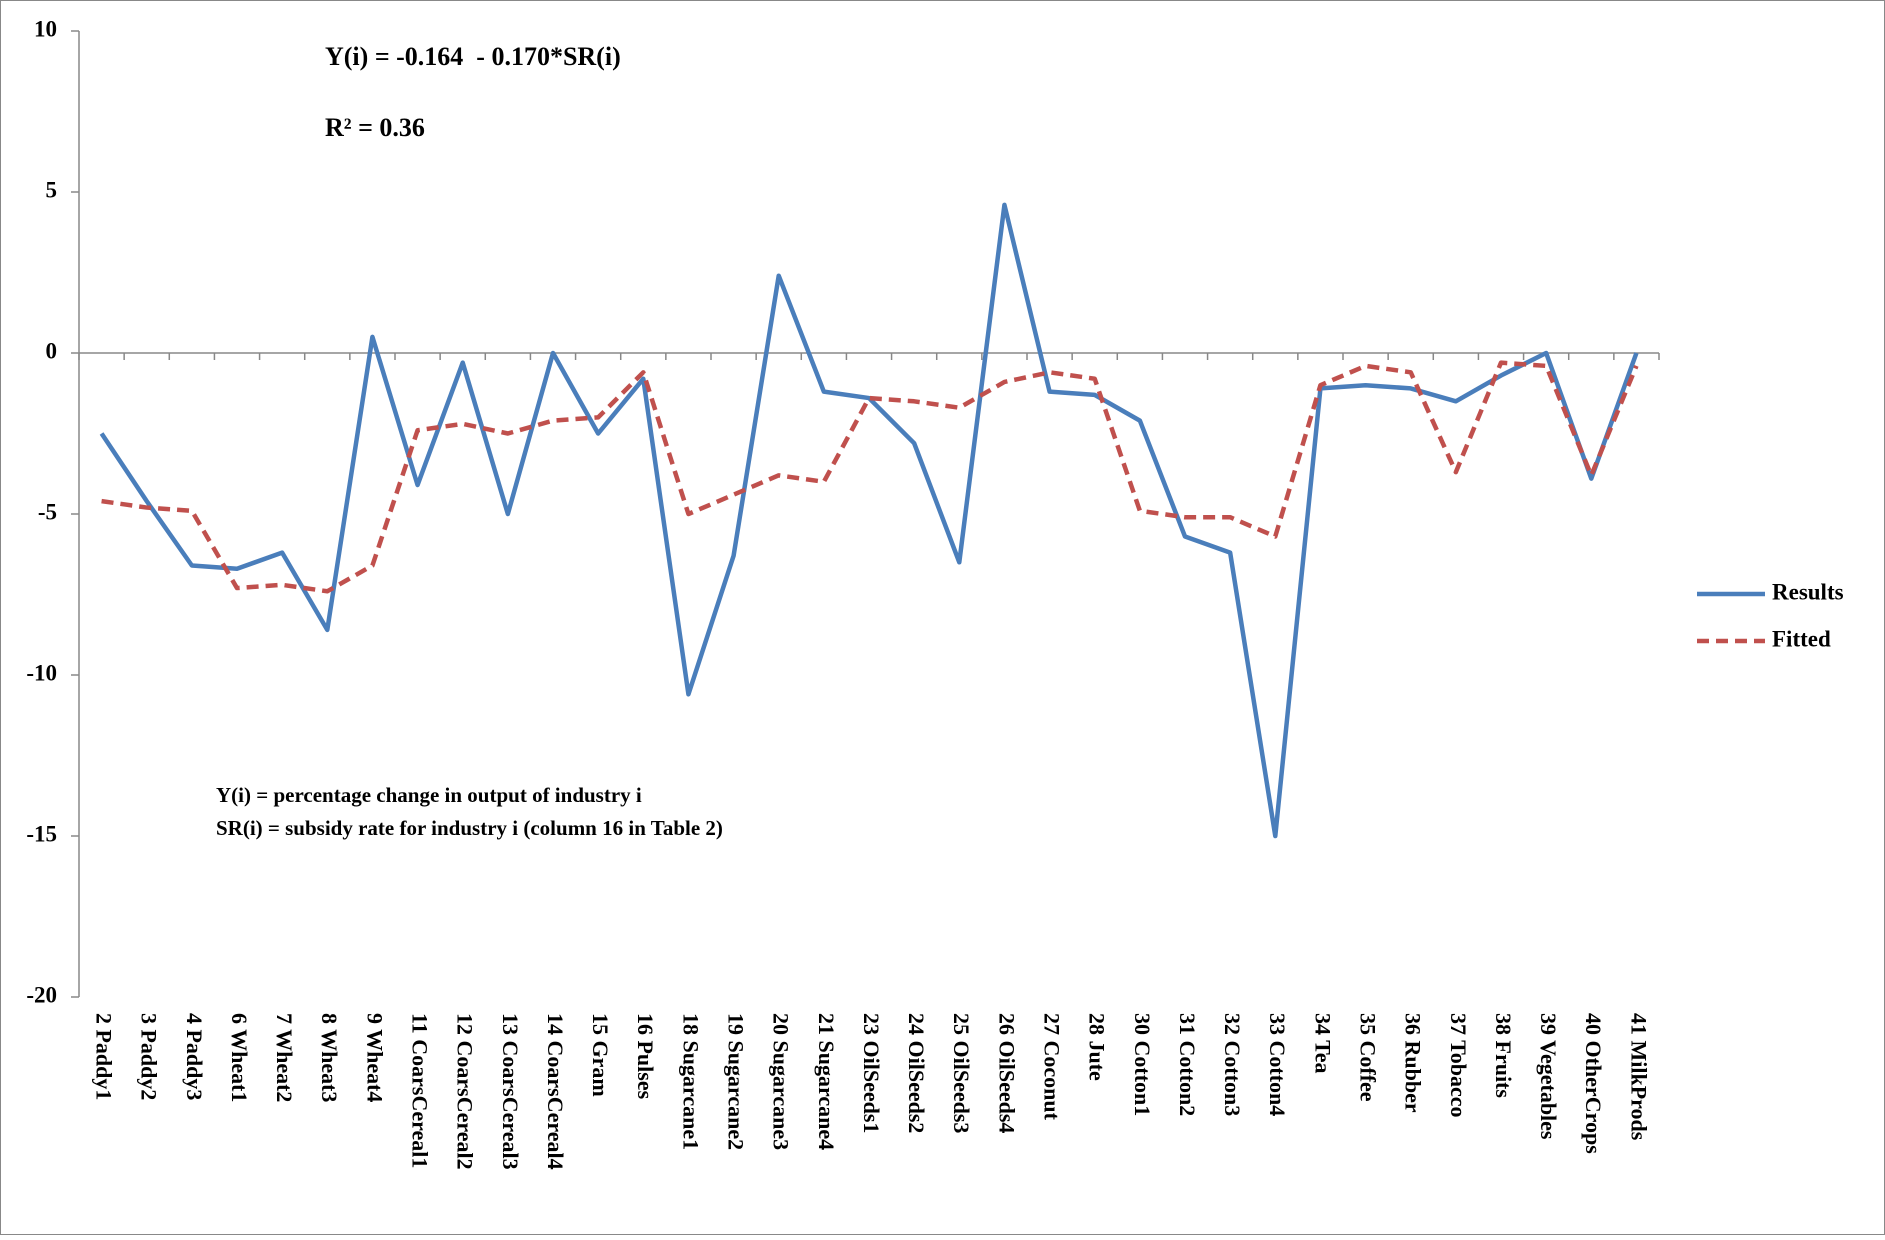 The image size is (1885, 1240). Describe the element at coordinates (375, 127) in the screenshot. I see `r-squared: R² = 0.36` at that location.